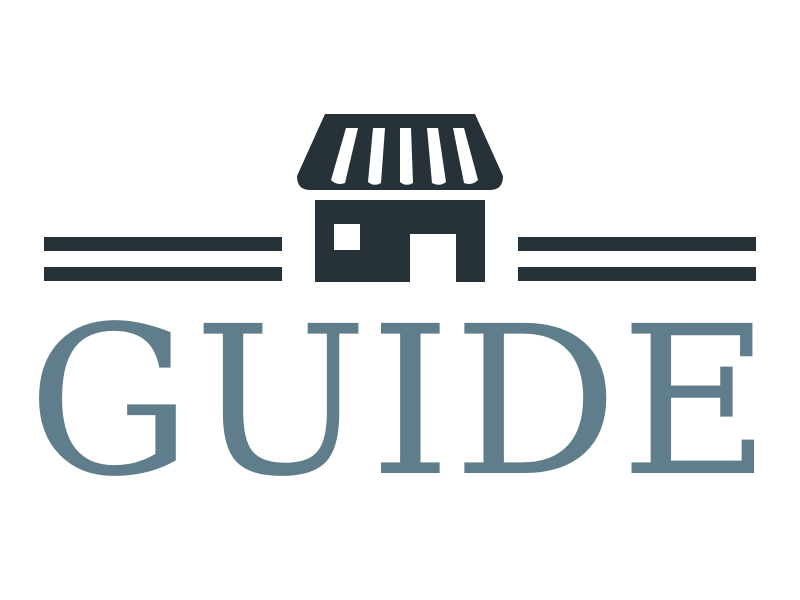  I want to click on left-rule-bottom, so click(163, 274).